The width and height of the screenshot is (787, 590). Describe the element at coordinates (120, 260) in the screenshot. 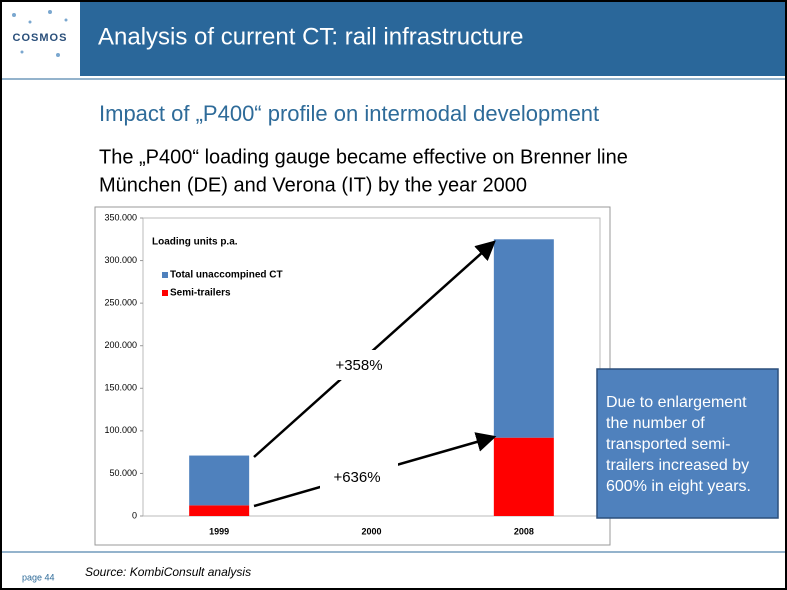

I see `y-tick-label: 300.000` at that location.